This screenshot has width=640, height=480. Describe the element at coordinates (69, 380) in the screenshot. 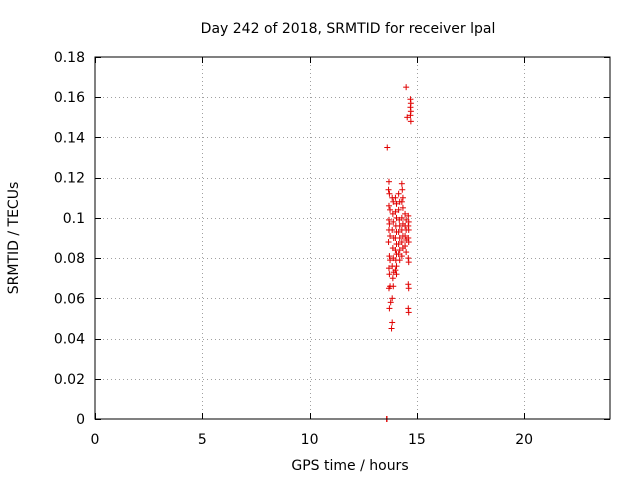

I see `y-tick-label: 0.02` at that location.